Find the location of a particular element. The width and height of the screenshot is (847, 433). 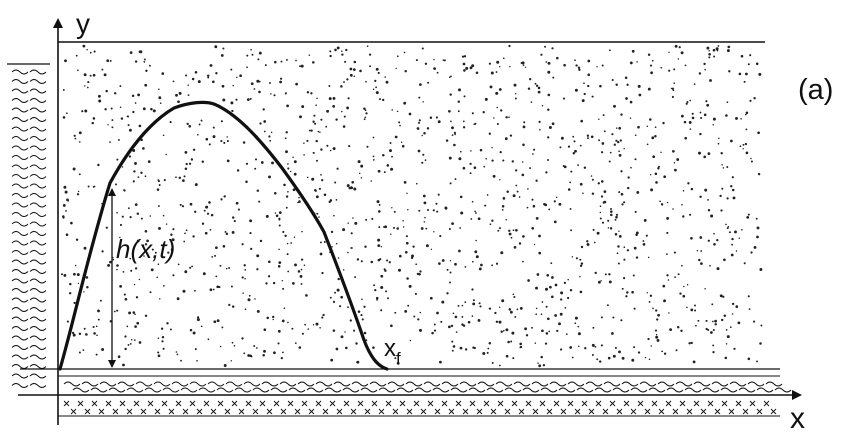

bottom-bed is located at coordinates (405, 392).